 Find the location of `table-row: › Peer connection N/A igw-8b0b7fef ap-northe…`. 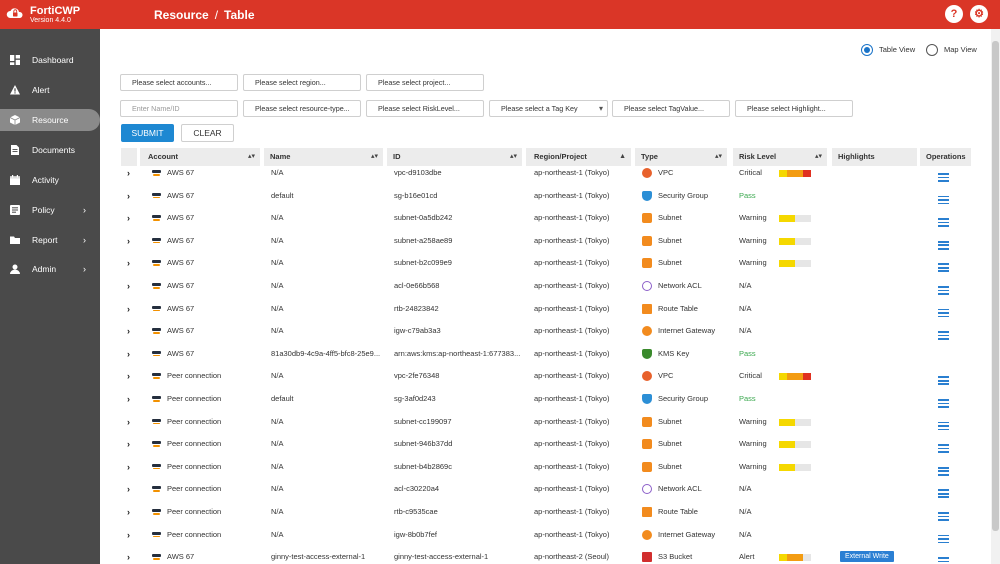

table-row: › Peer connection N/A igw-8b0b7fef ap-northe… is located at coordinates (546, 539).